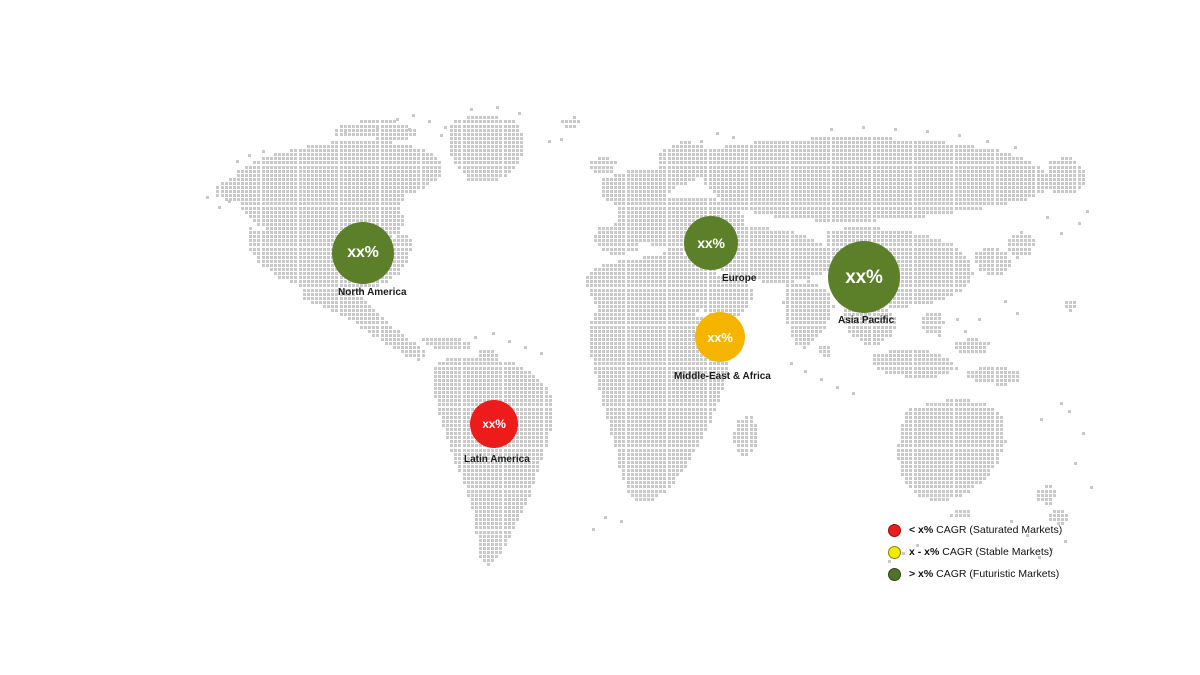  I want to click on legend-saturated: < x% CAGR (Saturated Markets), so click(1003, 530).